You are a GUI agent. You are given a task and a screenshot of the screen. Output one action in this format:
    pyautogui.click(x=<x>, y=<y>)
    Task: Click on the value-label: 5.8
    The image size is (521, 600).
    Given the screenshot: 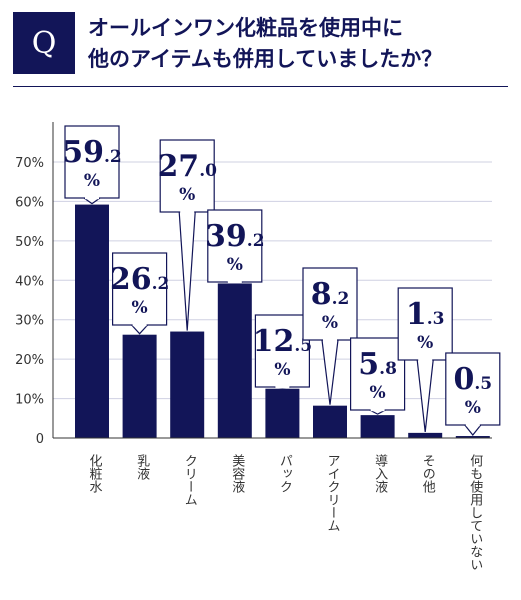 What is the action you would take?
    pyautogui.click(x=377, y=364)
    